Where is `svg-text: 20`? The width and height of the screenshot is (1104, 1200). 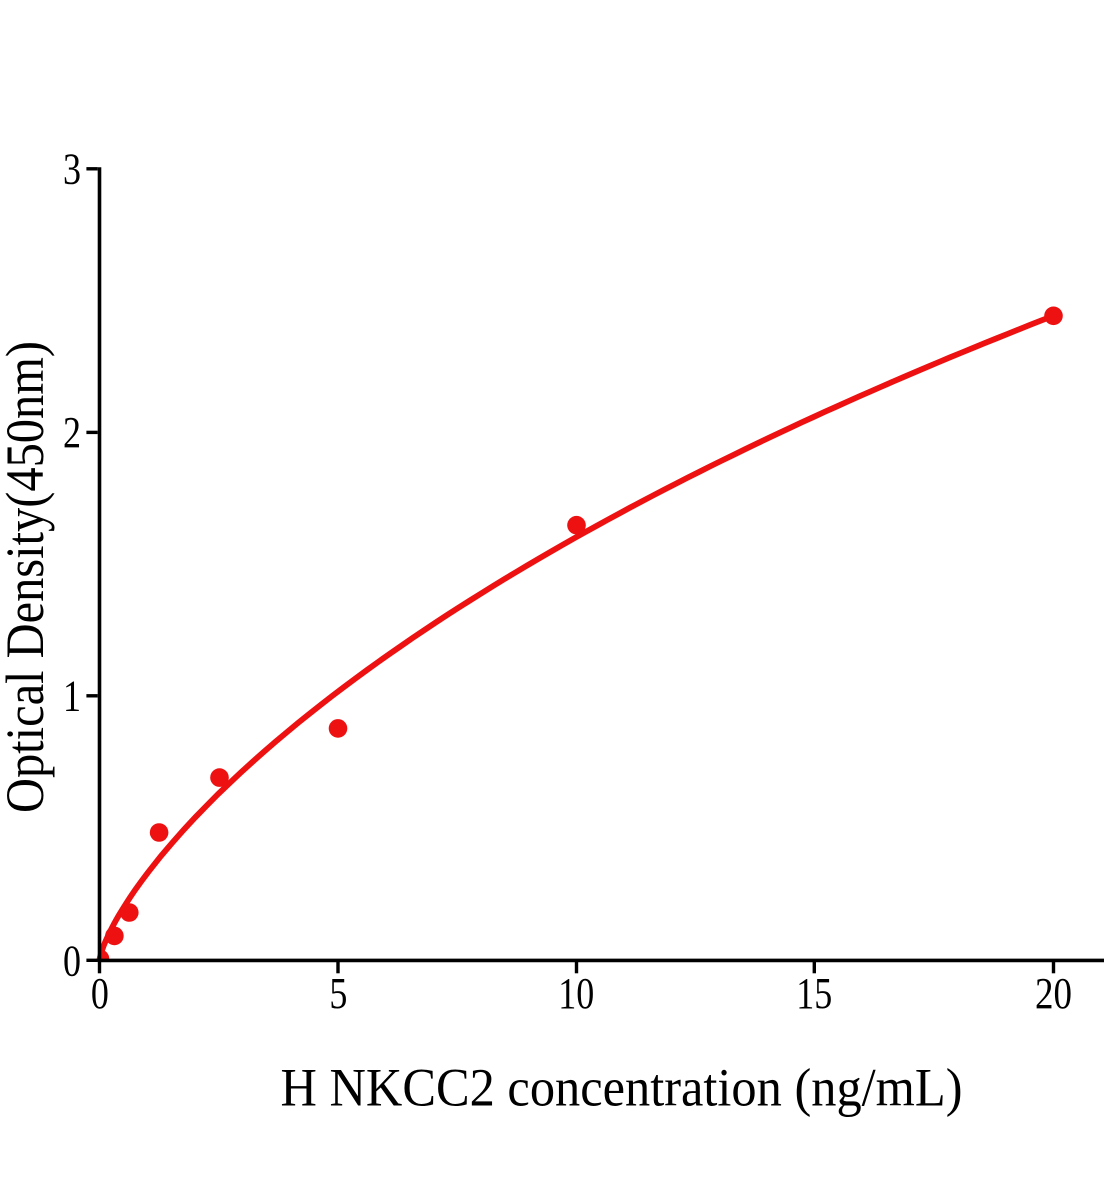 svg-text: 20 is located at coordinates (1053, 993).